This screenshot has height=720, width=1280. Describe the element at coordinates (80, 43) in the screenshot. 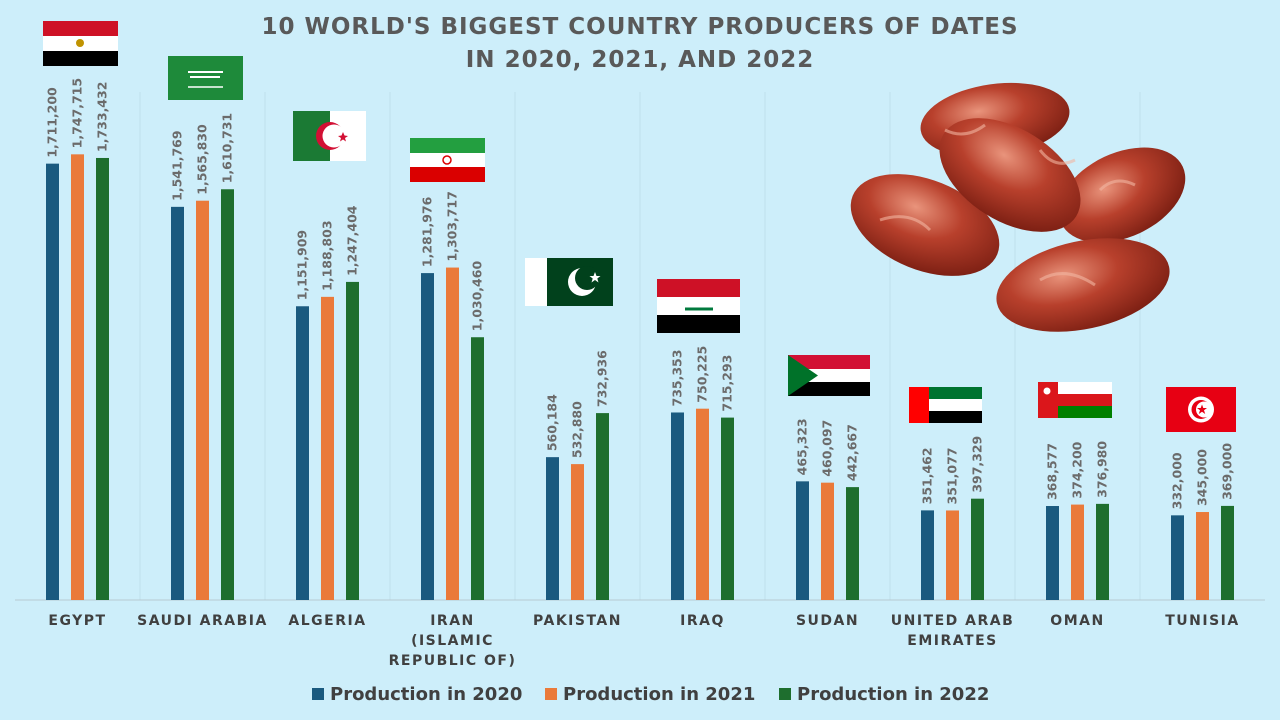

I see `egypt-flag` at that location.